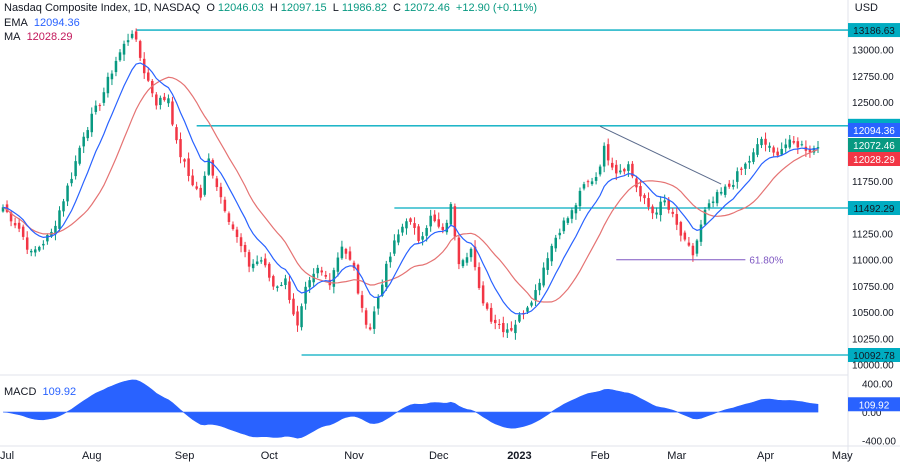 The height and width of the screenshot is (462, 900). What do you see at coordinates (874, 31) in the screenshot?
I see `level-tag-label: 13186.63` at bounding box center [874, 31].